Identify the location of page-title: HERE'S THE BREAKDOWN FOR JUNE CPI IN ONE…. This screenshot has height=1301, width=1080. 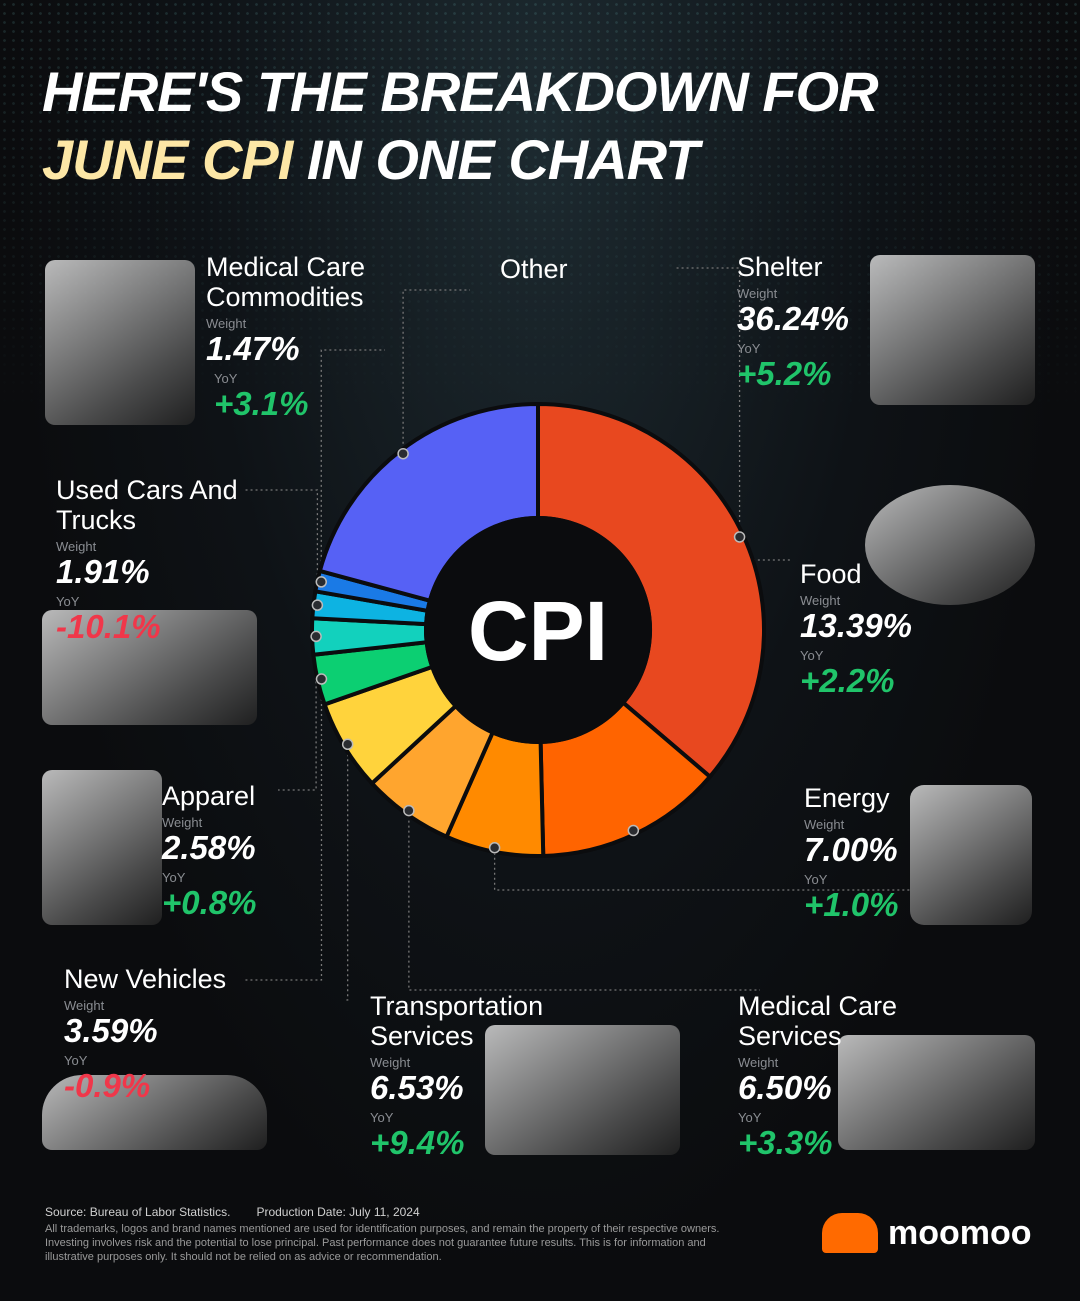
(460, 126).